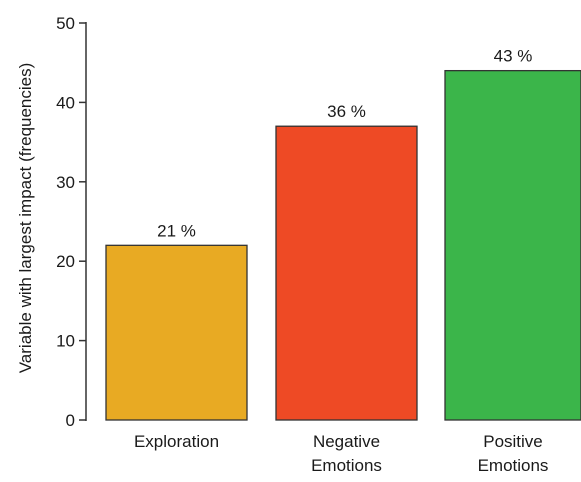  What do you see at coordinates (65, 182) in the screenshot?
I see `y-tick-label: 30` at bounding box center [65, 182].